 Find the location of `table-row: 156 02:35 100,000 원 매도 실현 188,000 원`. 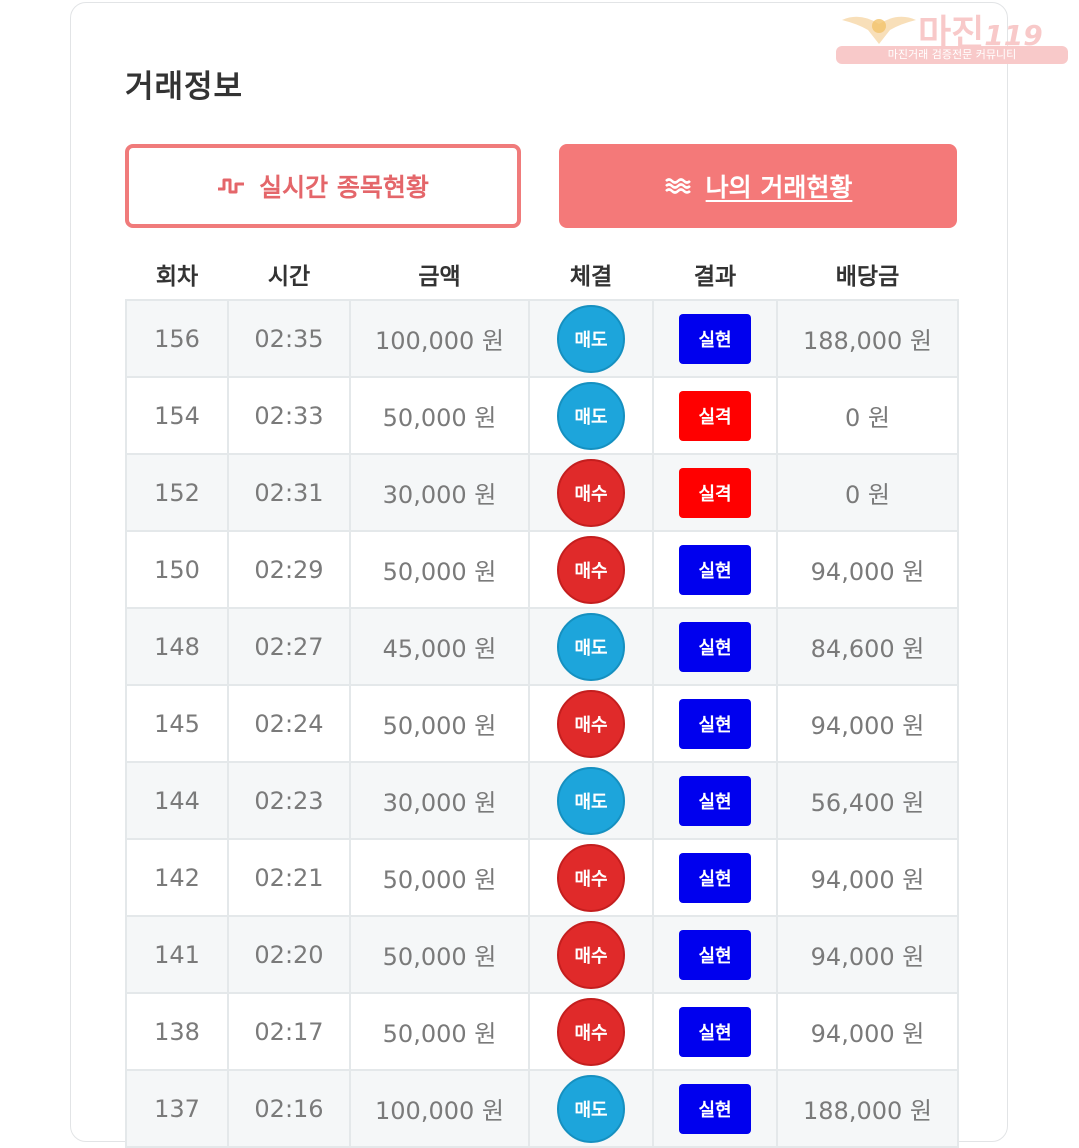

table-row: 156 02:35 100,000 원 매도 실현 188,000 원 is located at coordinates (542, 338).